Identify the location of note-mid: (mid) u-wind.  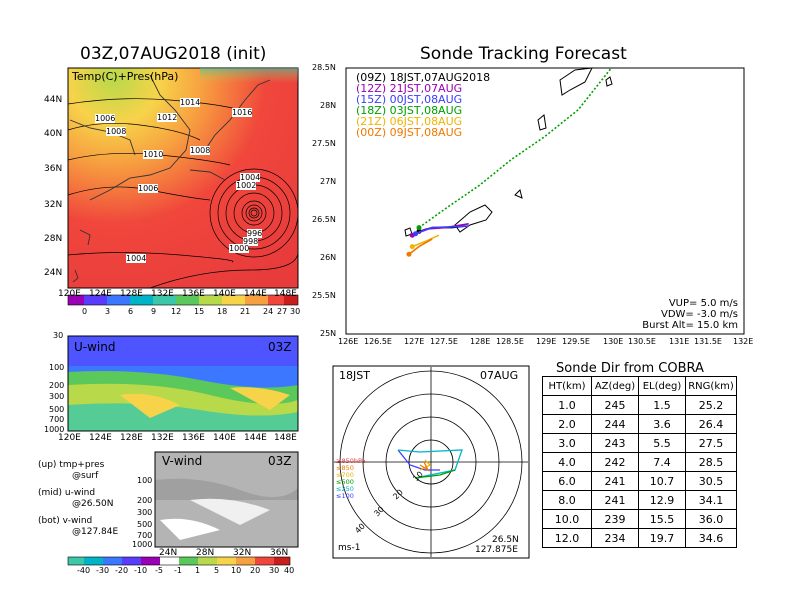
(67, 493).